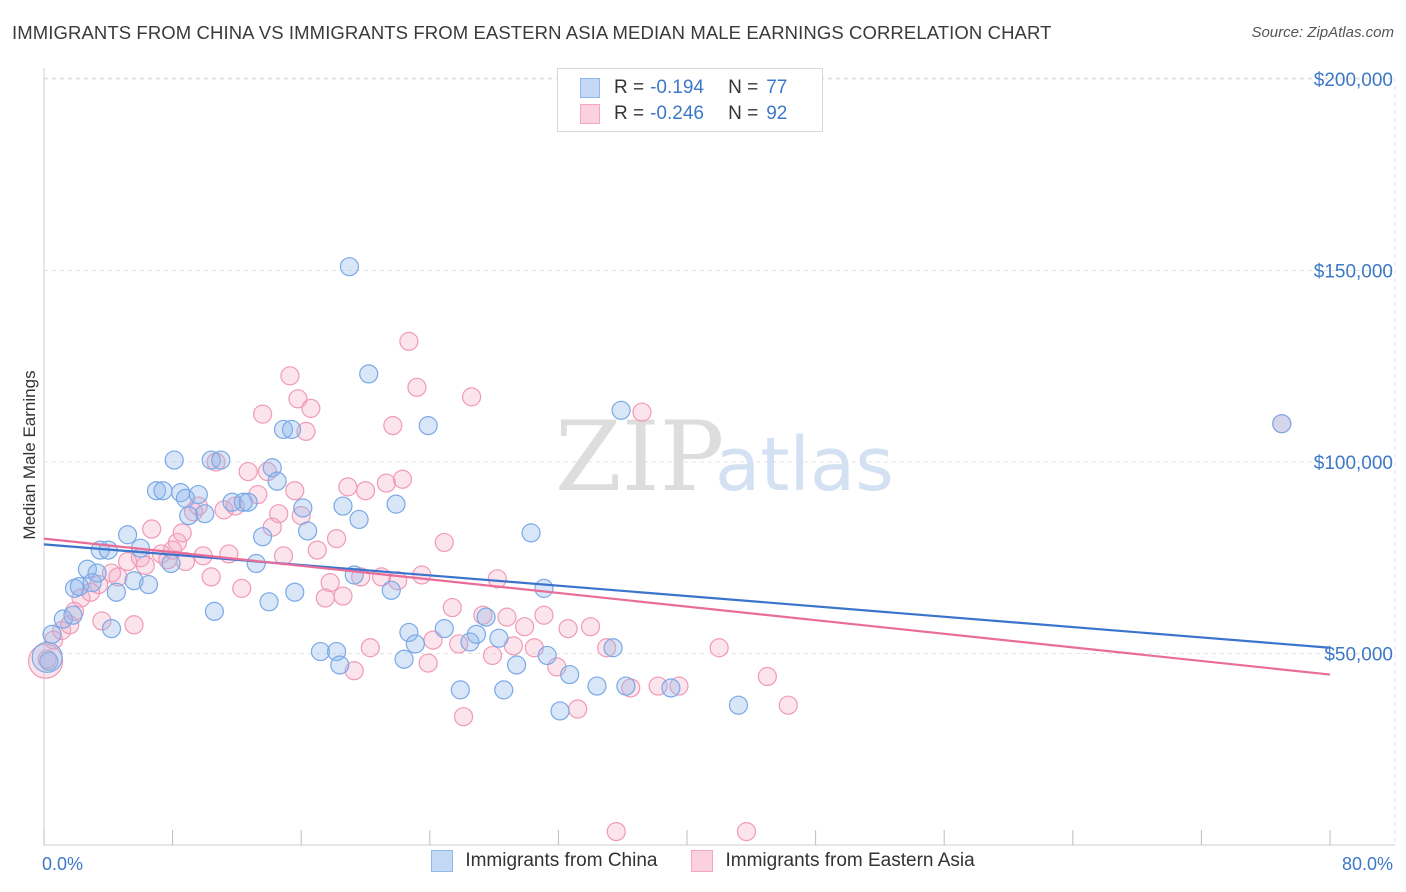 The width and height of the screenshot is (1406, 892). What do you see at coordinates (590, 88) in the screenshot?
I see `legend-swatch-china` at bounding box center [590, 88].